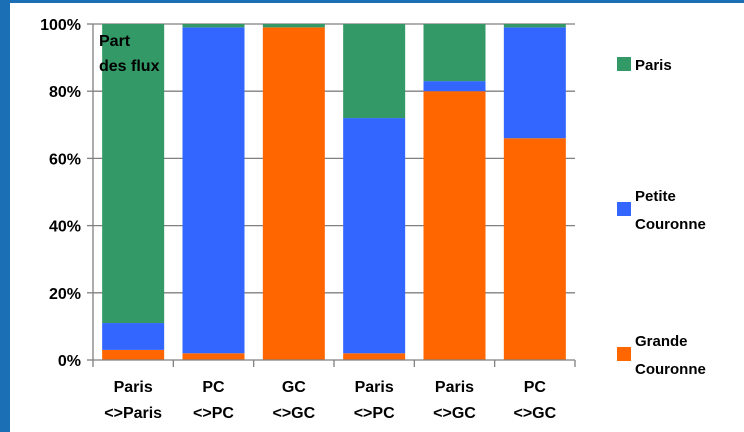 The image size is (744, 432). Describe the element at coordinates (5, 216) in the screenshot. I see `left-border` at that location.